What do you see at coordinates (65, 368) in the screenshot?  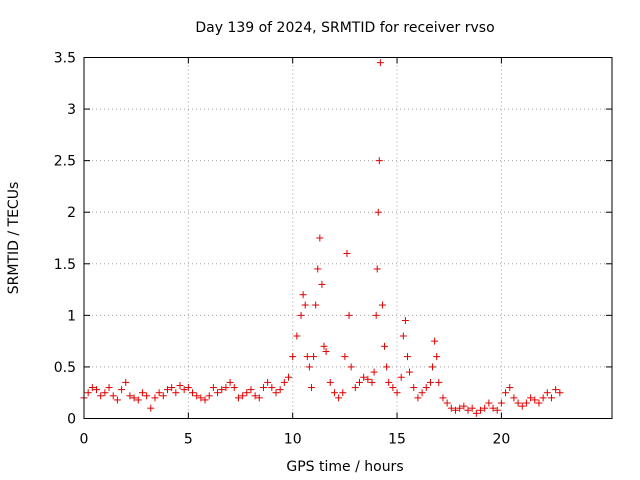 I see `y-tick-label: 0.5` at bounding box center [65, 368].